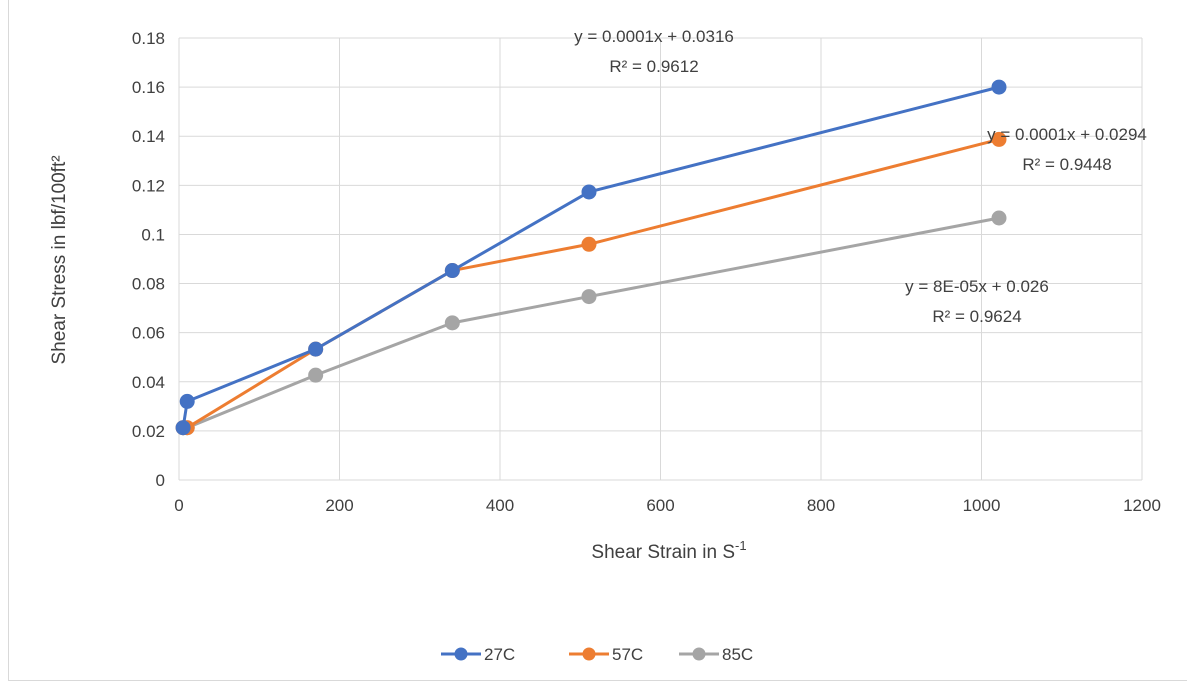  I want to click on y-axis-title: Shear Stress in lbf/100ft², so click(59, 259).